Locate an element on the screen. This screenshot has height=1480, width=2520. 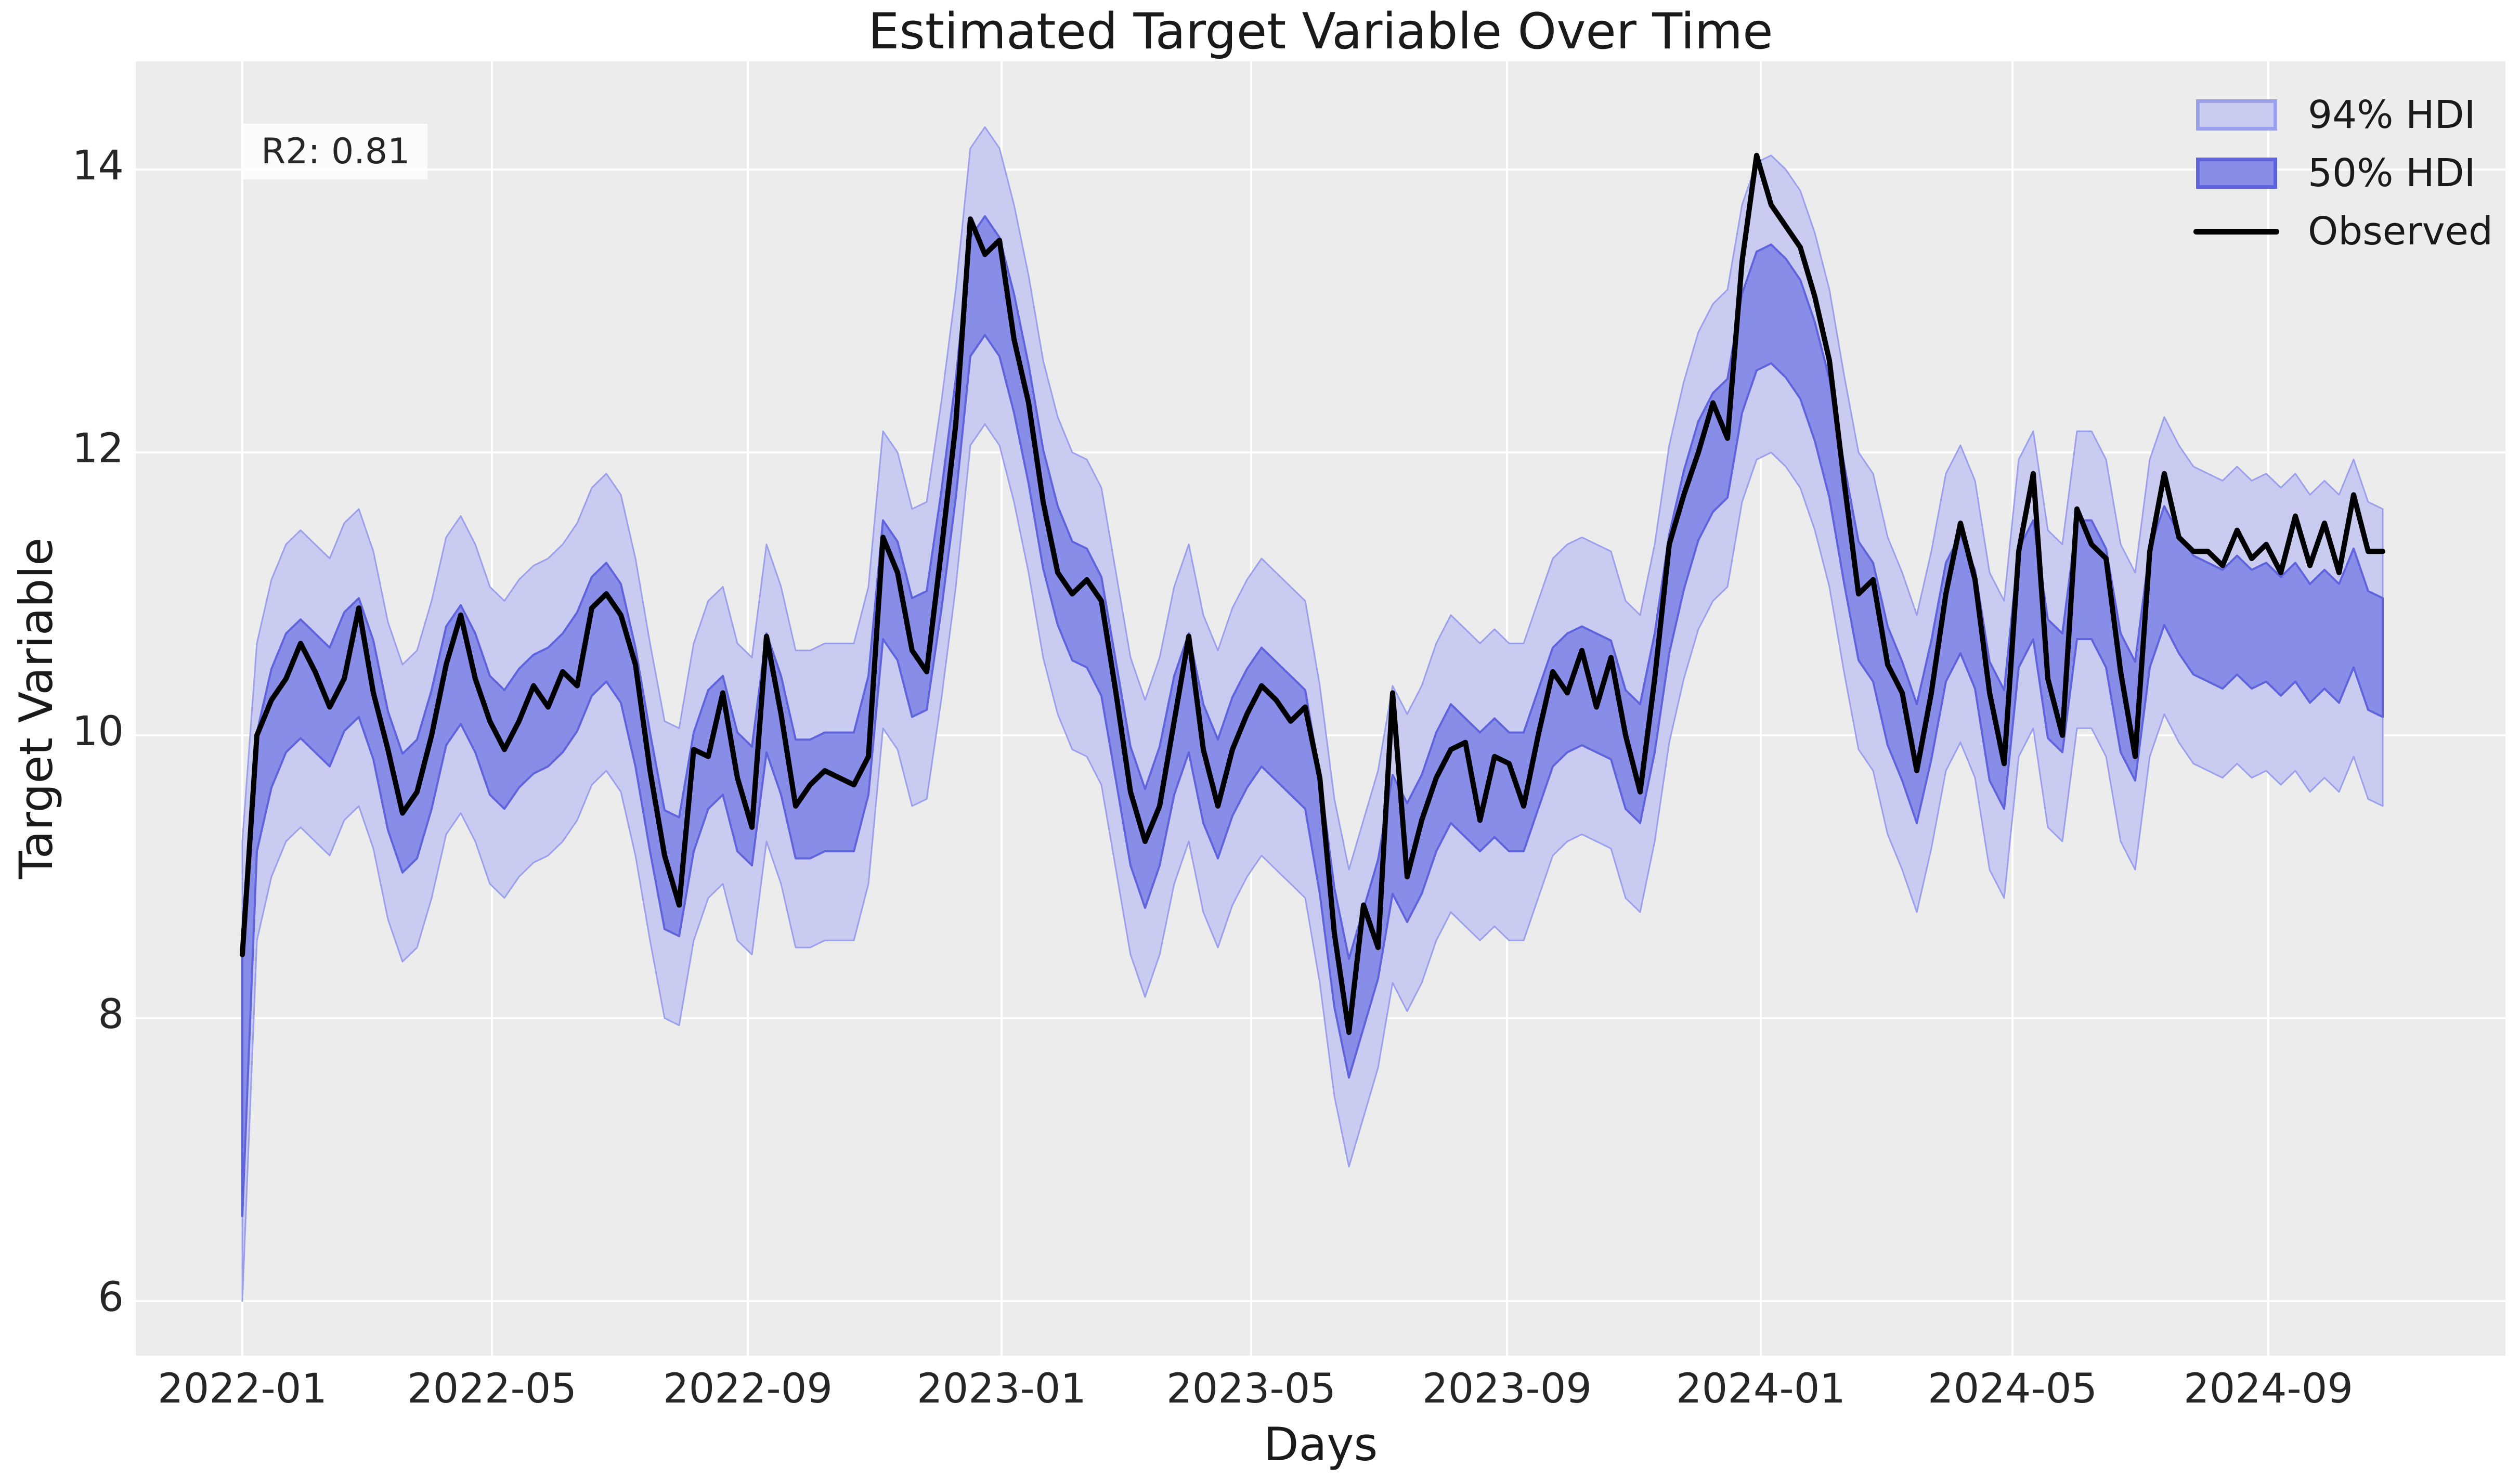
x-tick-label: 2023-05 is located at coordinates (1251, 1389).